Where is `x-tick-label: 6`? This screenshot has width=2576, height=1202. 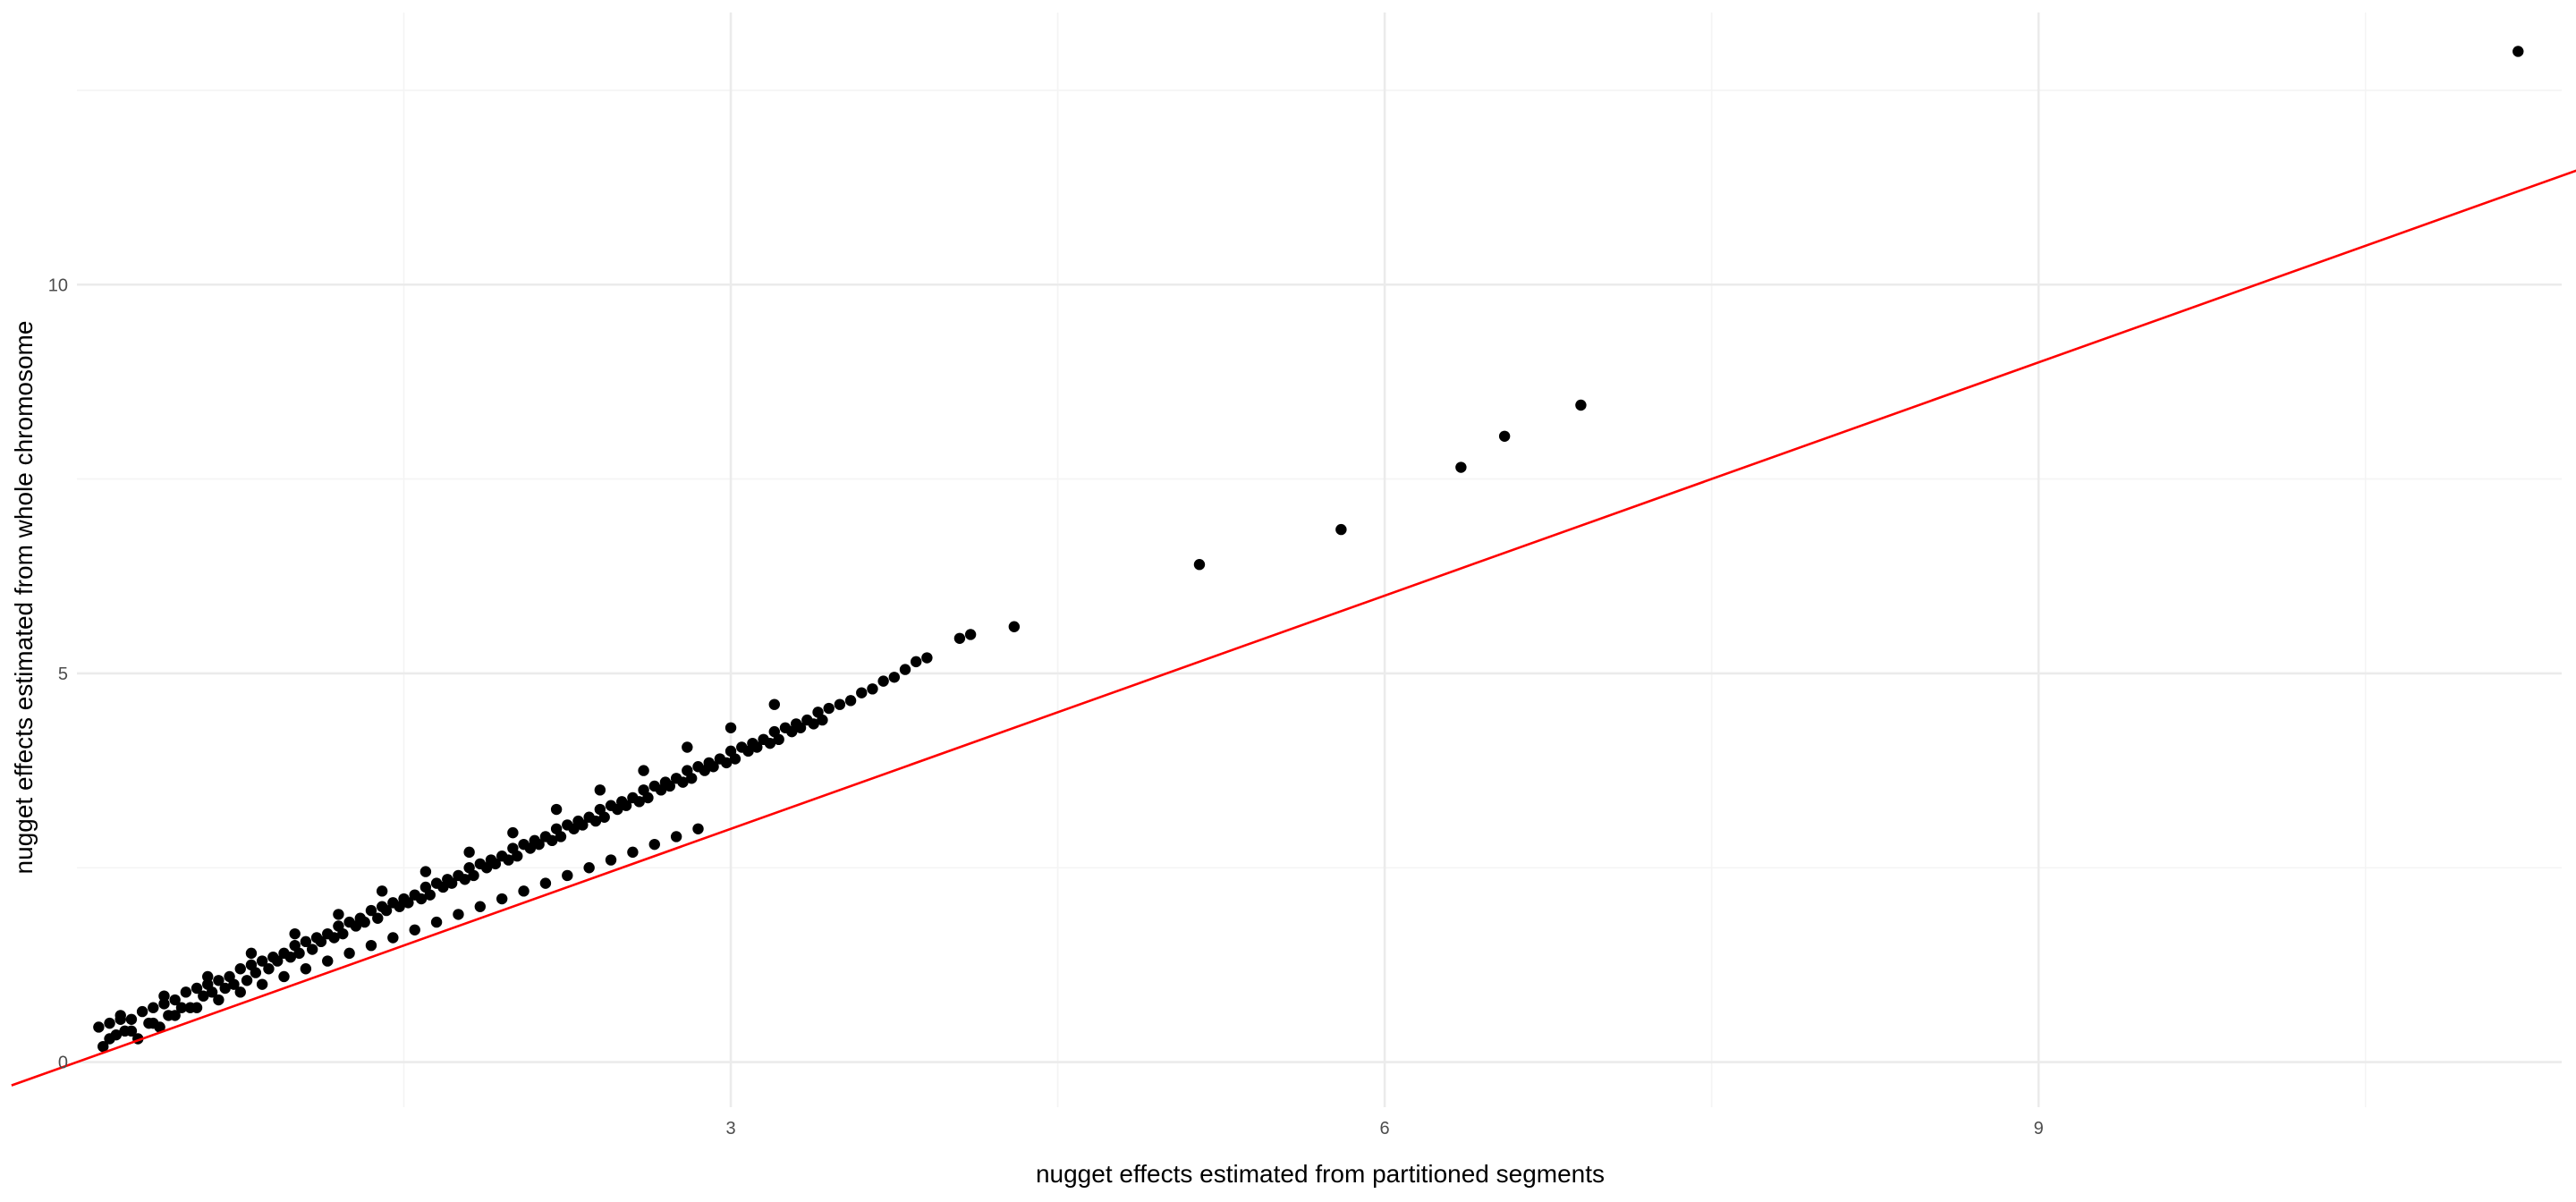
x-tick-label: 6 is located at coordinates (1385, 1129).